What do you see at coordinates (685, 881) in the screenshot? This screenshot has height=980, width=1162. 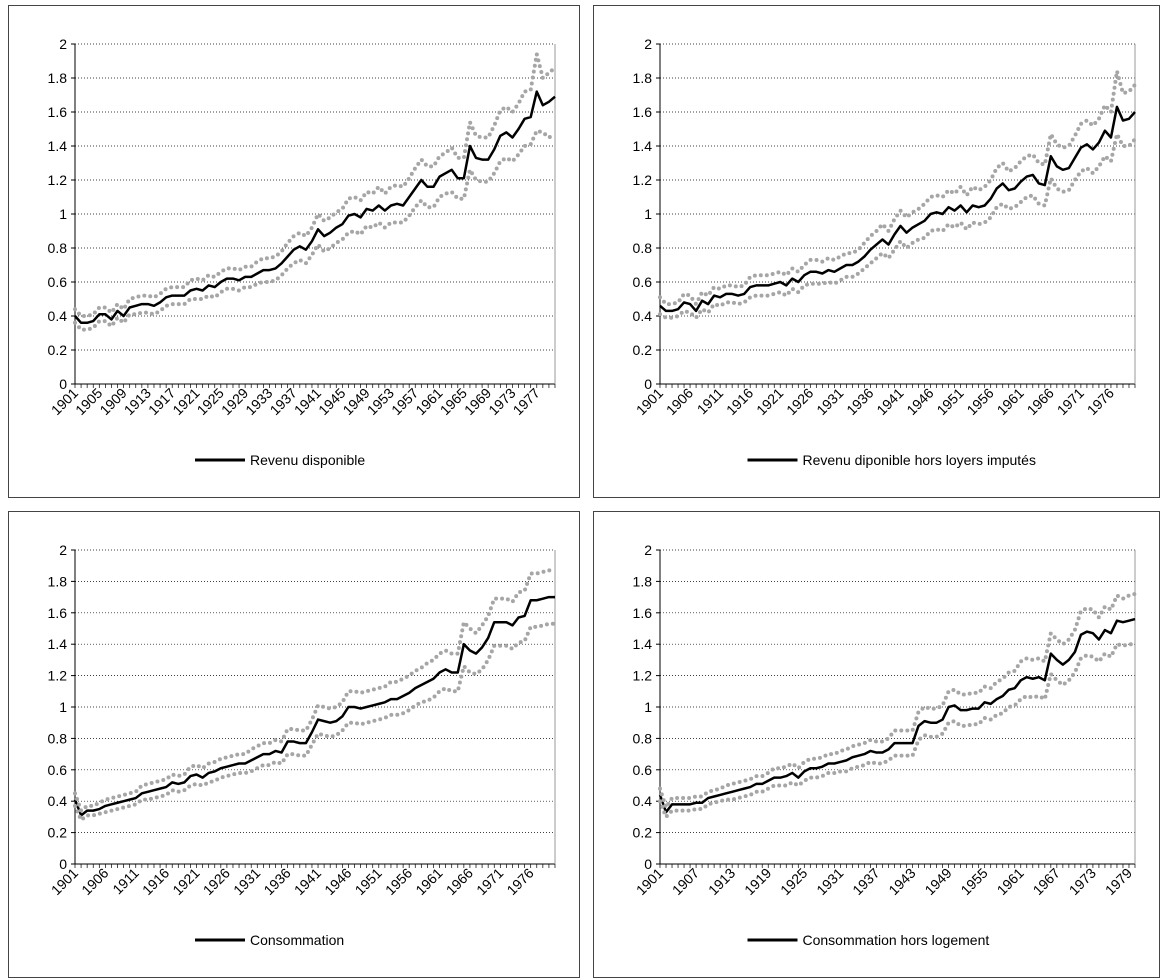 I see `x-tick-label: 1907` at bounding box center [685, 881].